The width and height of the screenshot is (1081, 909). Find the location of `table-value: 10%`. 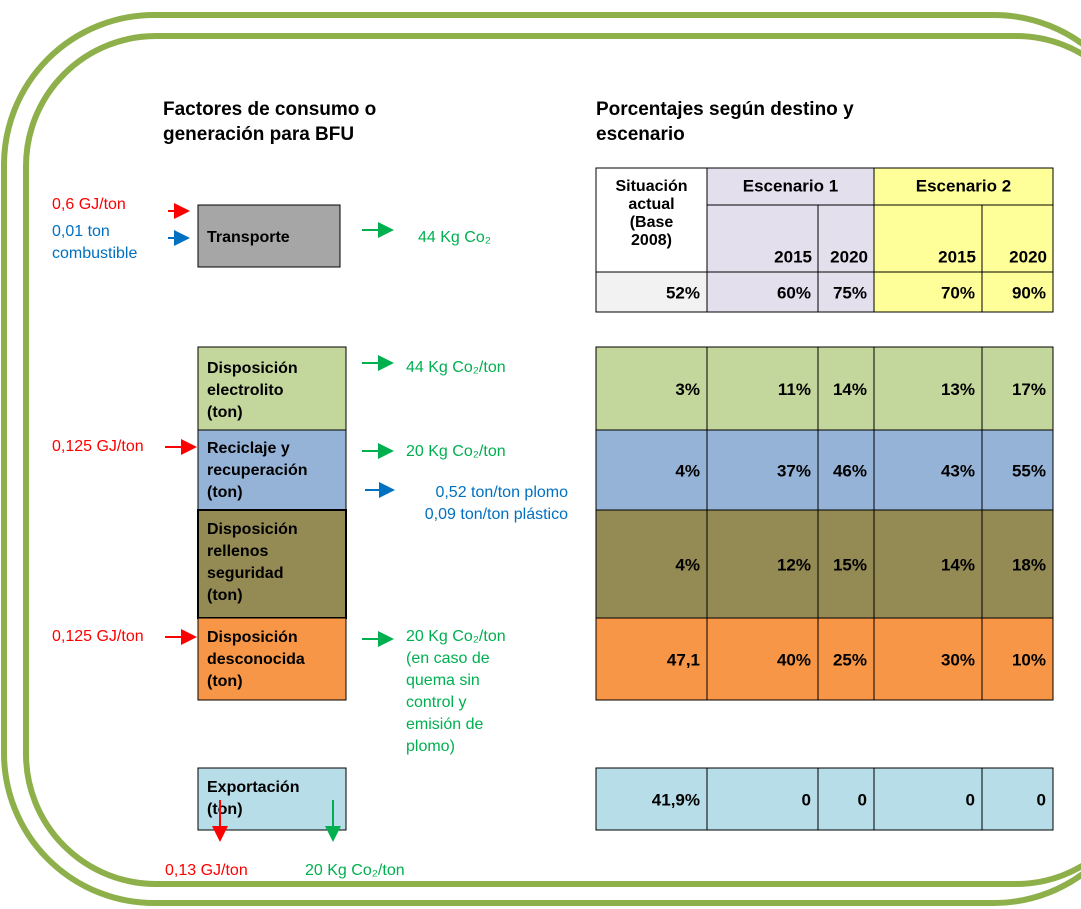

table-value: 10% is located at coordinates (1029, 659).